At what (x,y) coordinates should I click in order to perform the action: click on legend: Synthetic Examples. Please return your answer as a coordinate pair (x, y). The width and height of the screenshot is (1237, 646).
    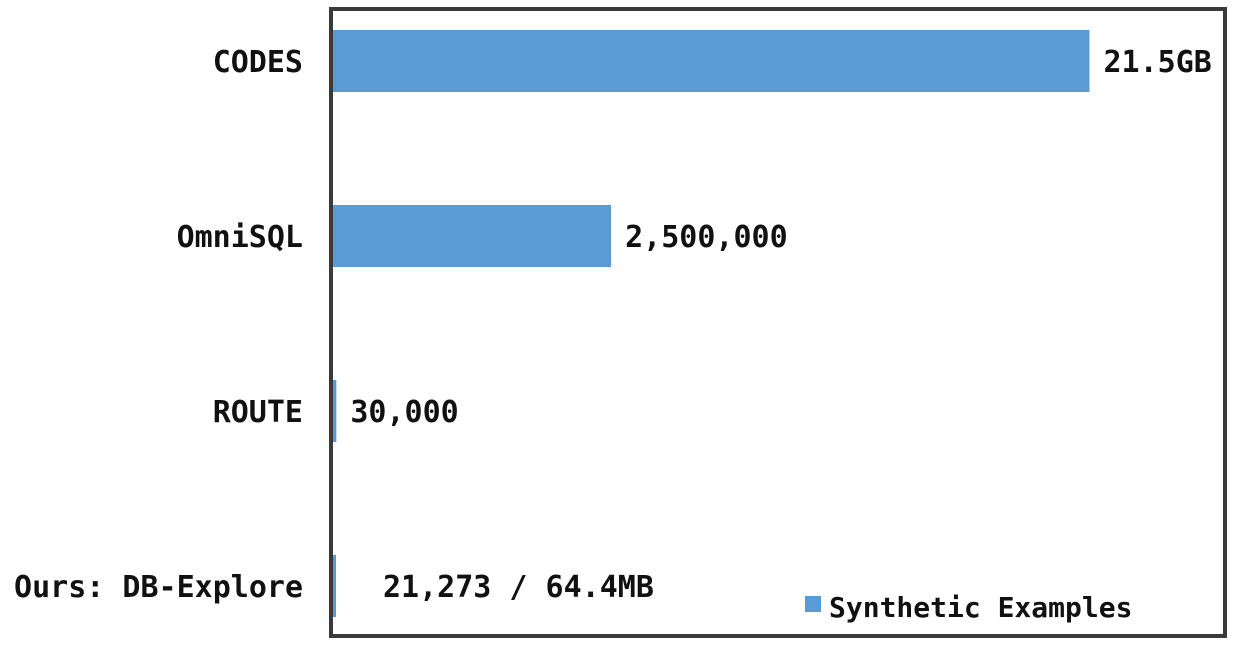
    Looking at the image, I should click on (968, 607).